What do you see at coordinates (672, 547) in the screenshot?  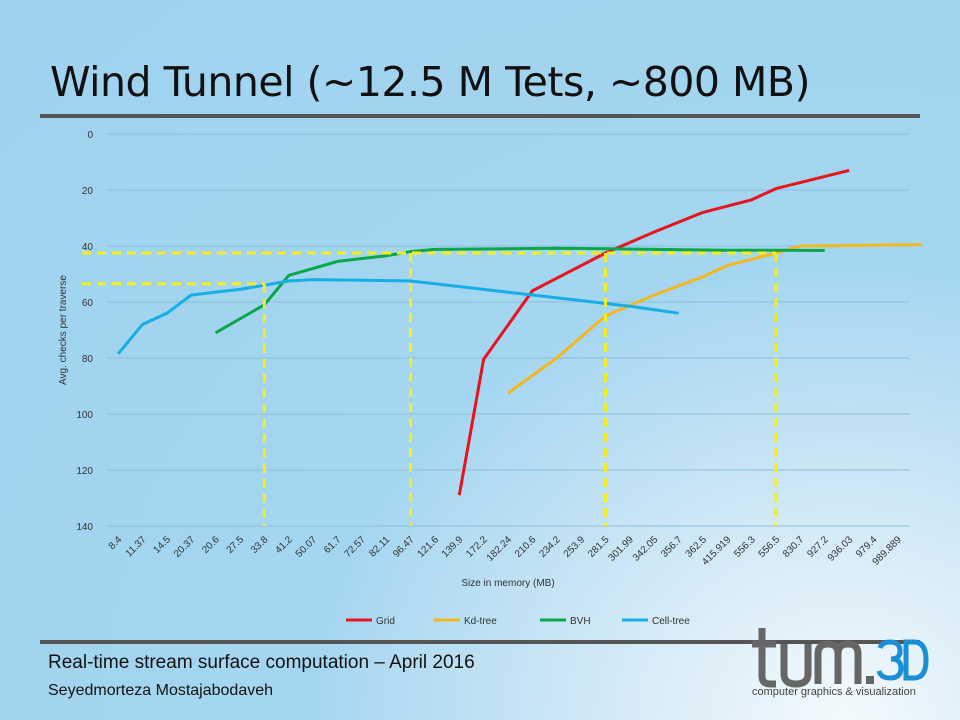 I see `x-tick-label: 356.7` at bounding box center [672, 547].